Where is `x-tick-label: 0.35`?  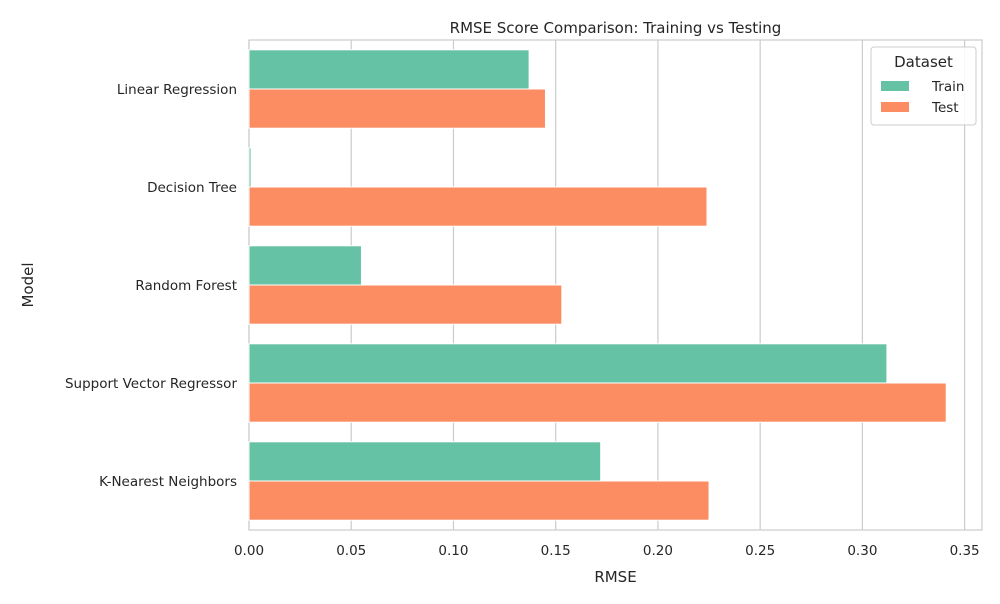
x-tick-label: 0.35 is located at coordinates (965, 551).